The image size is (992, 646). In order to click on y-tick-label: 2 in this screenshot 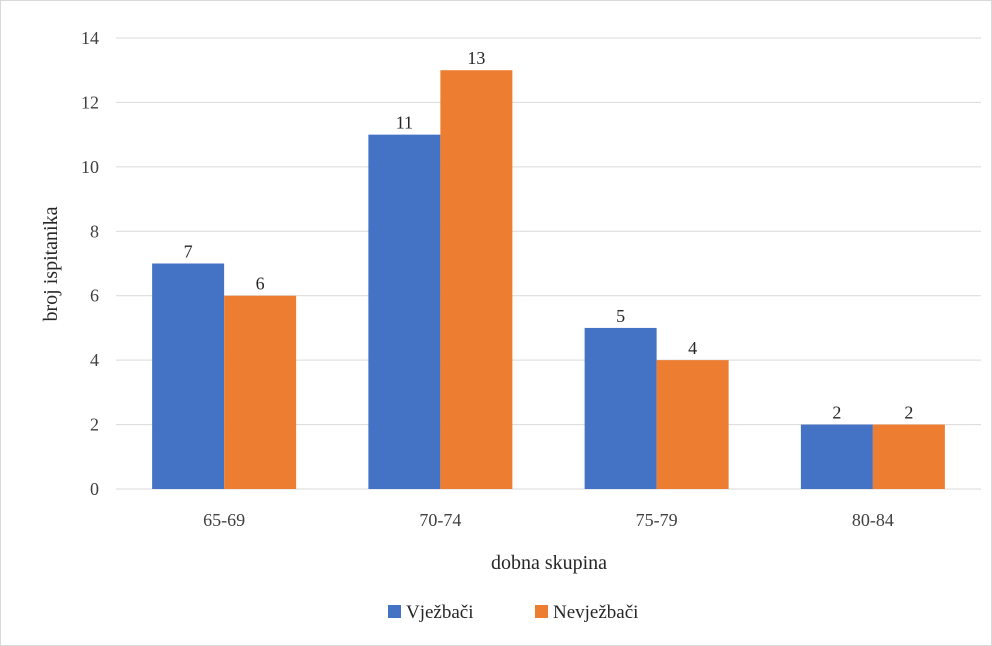, I will do `click(94, 425)`.